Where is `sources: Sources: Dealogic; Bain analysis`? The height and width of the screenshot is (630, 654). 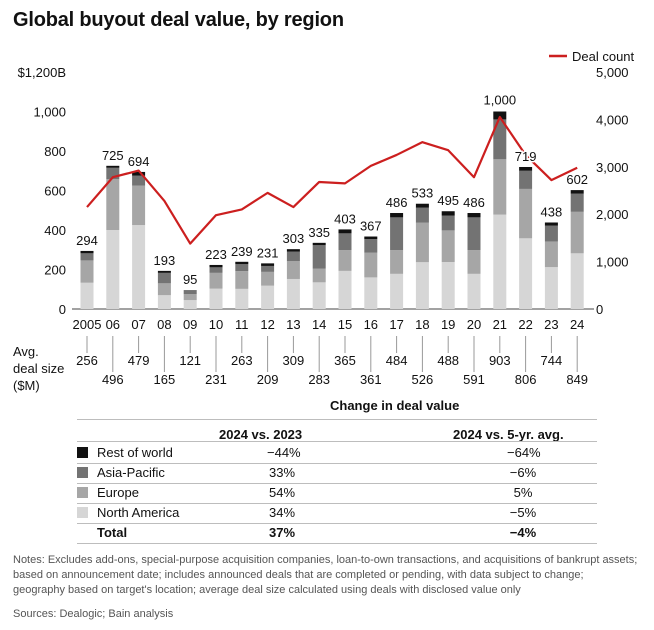
sources: Sources: Dealogic; Bain analysis is located at coordinates (93, 614).